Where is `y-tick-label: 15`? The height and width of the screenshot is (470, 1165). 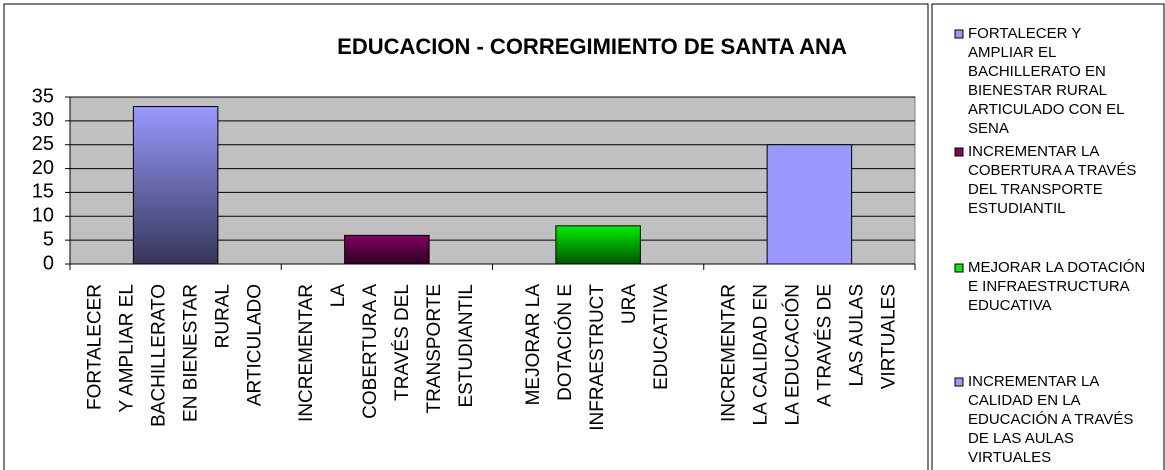
y-tick-label: 15 is located at coordinates (43, 192).